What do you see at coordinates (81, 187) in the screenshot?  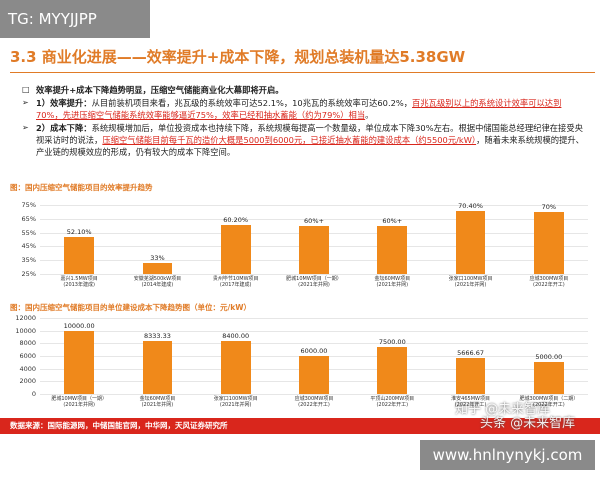 I see `chart-title: 图：国内压缩空气储能项目的效率提升趋势` at bounding box center [81, 187].